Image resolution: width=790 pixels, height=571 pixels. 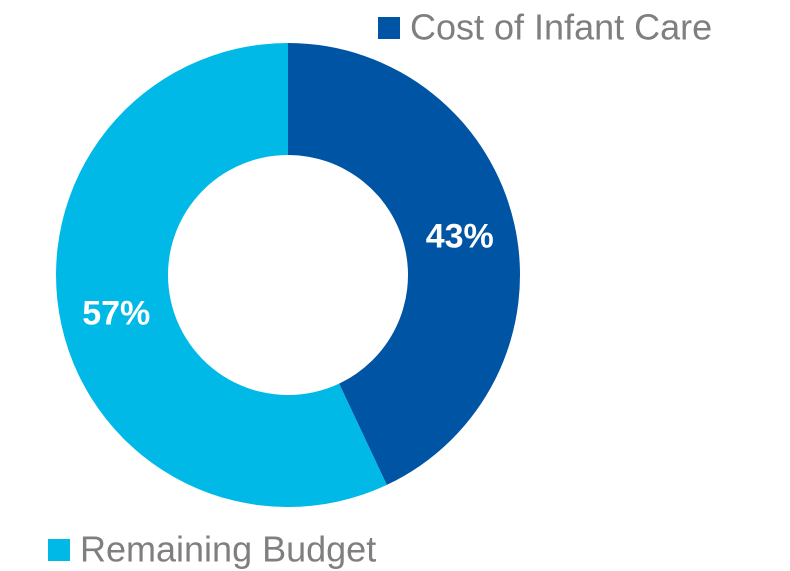 I want to click on value-label: 43%, so click(x=460, y=237).